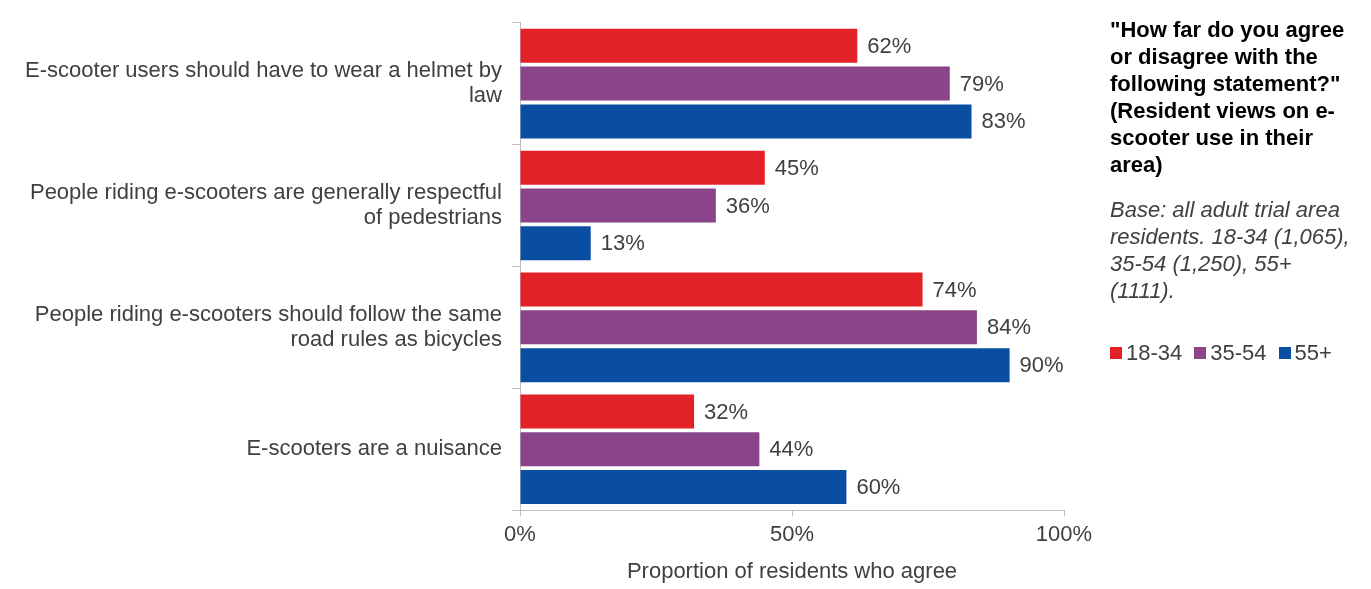 The height and width of the screenshot is (589, 1371). What do you see at coordinates (889, 45) in the screenshot?
I see `data-label: 62%` at bounding box center [889, 45].